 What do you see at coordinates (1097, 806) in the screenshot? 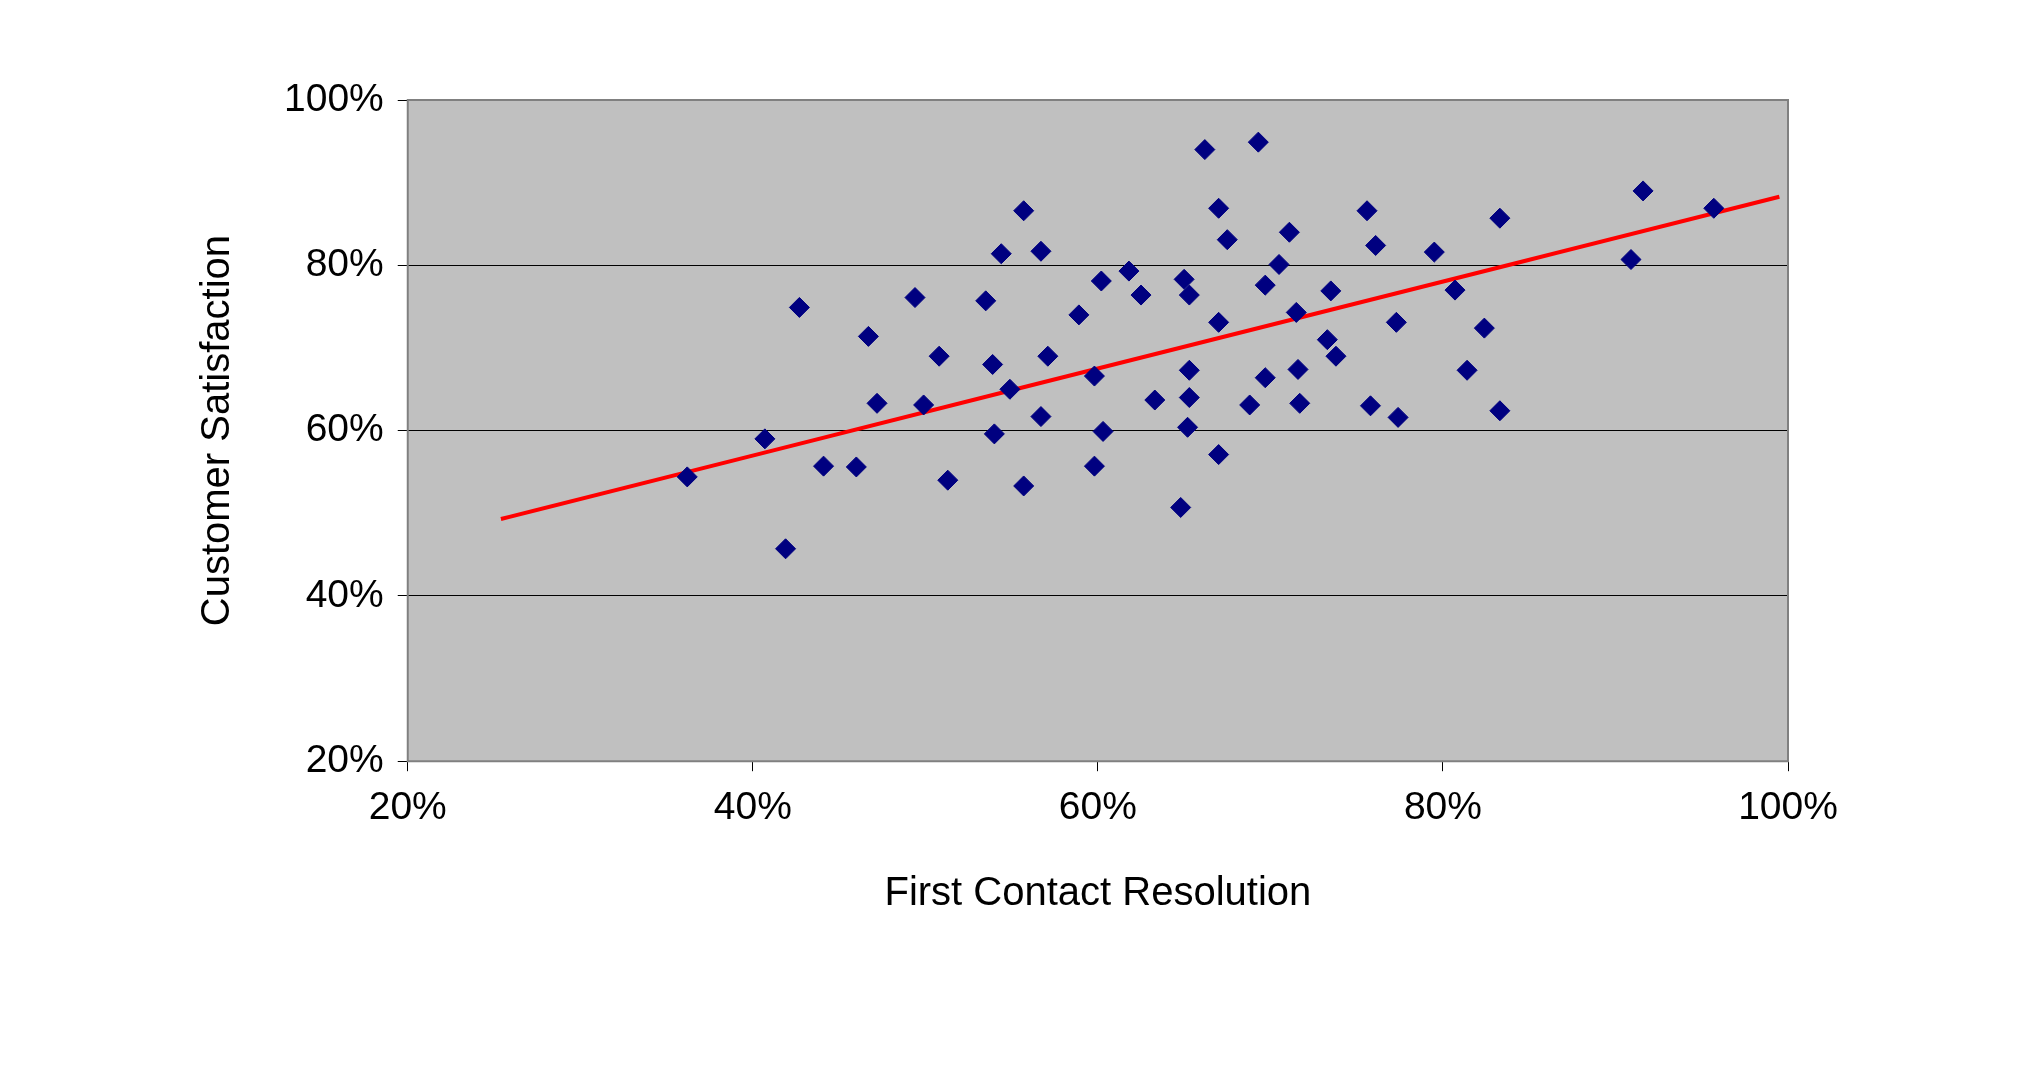
I see `x-tick-label: 60%` at bounding box center [1097, 806].